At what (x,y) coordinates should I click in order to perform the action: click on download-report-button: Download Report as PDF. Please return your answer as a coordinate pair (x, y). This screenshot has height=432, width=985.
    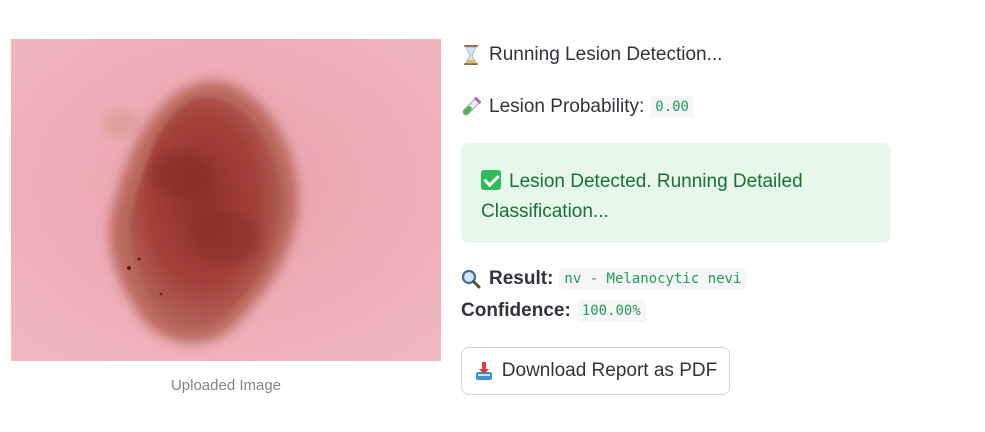
    Looking at the image, I should click on (595, 371).